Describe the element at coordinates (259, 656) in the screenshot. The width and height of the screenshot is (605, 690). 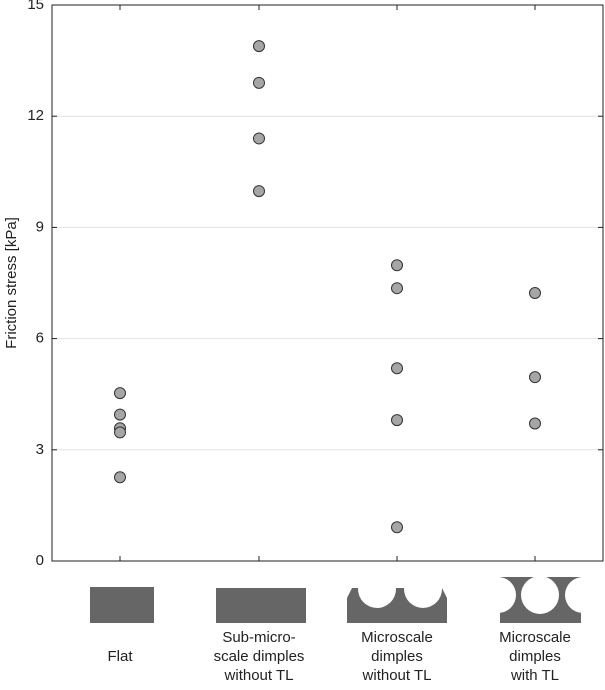
I see `x-tick-label: scale dimples` at that location.